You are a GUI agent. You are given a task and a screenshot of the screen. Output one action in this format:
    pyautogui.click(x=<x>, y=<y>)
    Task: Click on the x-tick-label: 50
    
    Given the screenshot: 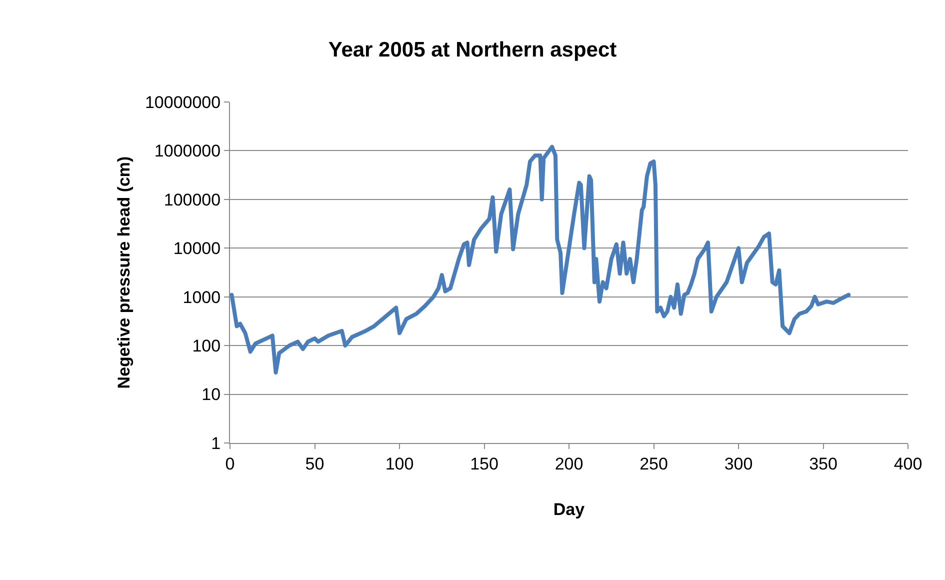 What is the action you would take?
    pyautogui.click(x=314, y=464)
    